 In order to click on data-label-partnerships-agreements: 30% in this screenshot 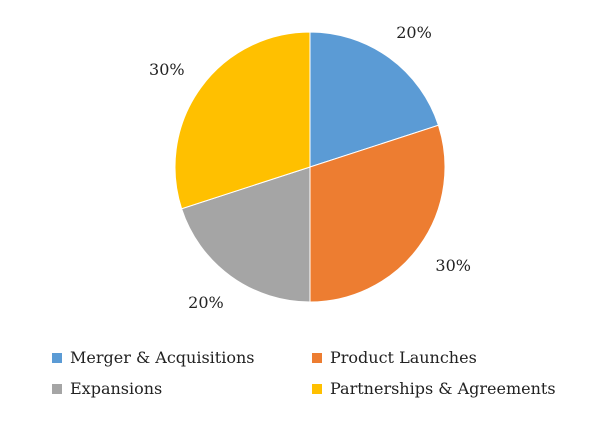, I will do `click(167, 69)`.